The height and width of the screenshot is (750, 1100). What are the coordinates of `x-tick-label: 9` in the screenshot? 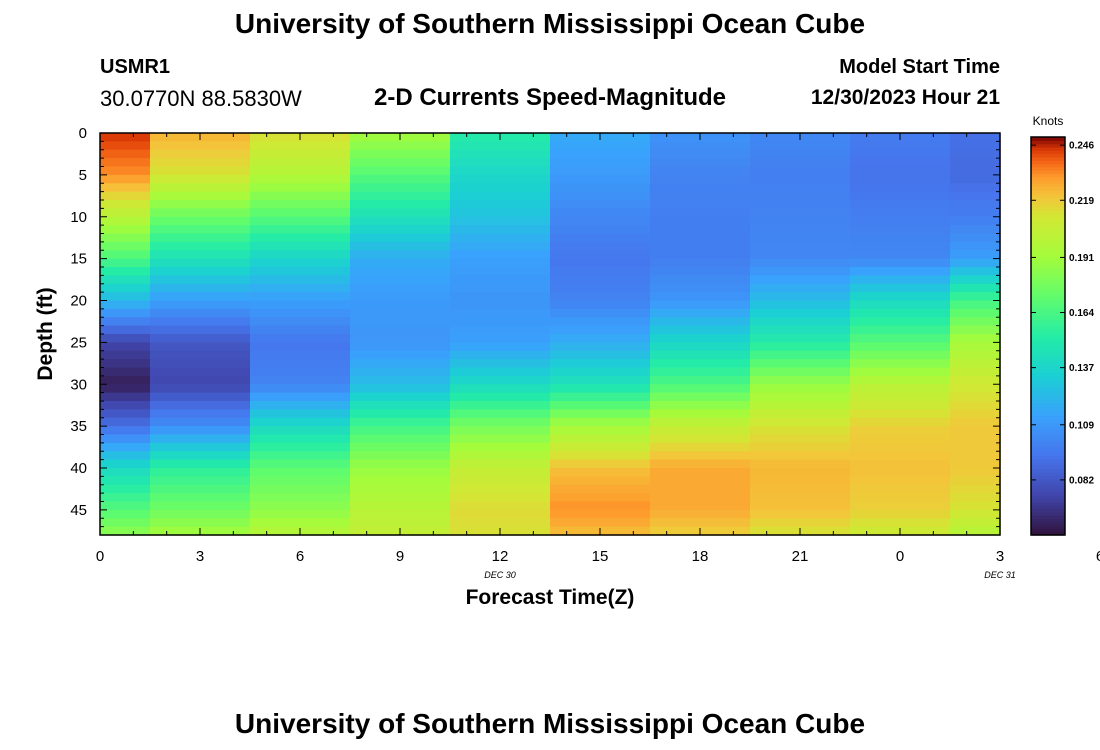 It's located at (400, 556).